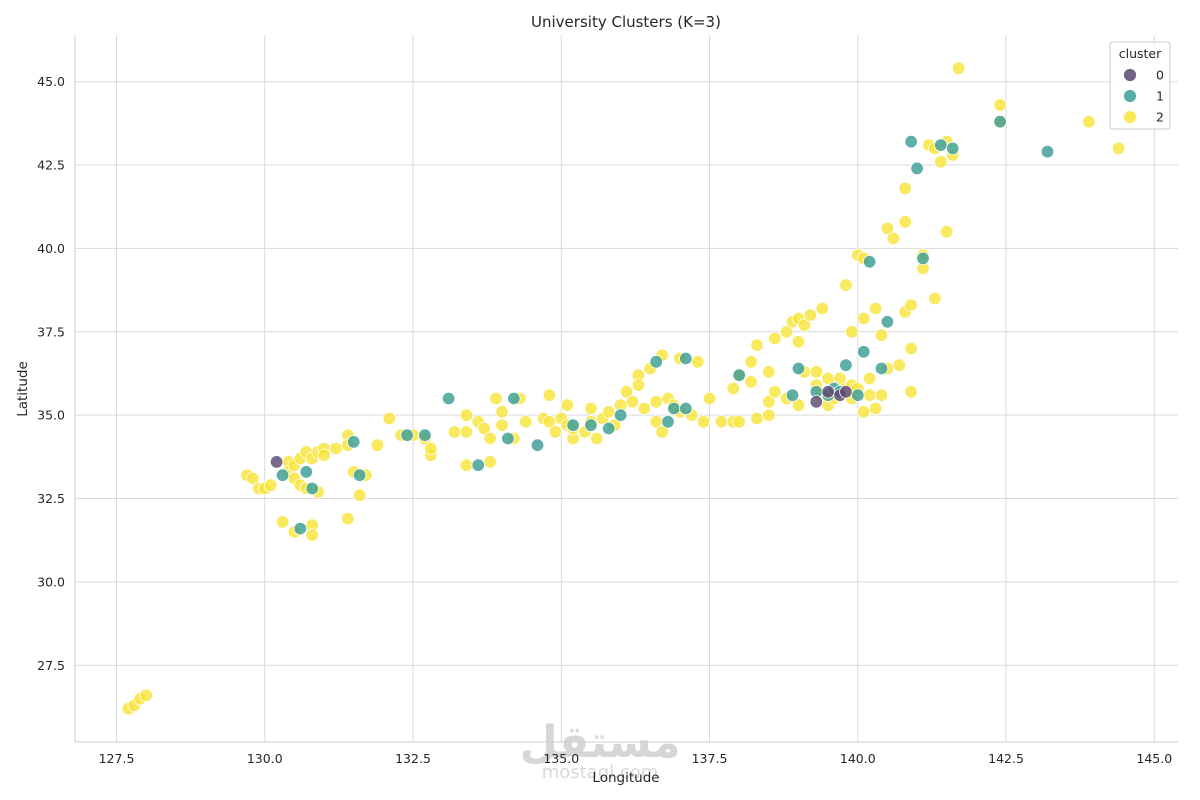 This screenshot has width=1200, height=800. I want to click on x-tick-label: 127.5, so click(117, 758).